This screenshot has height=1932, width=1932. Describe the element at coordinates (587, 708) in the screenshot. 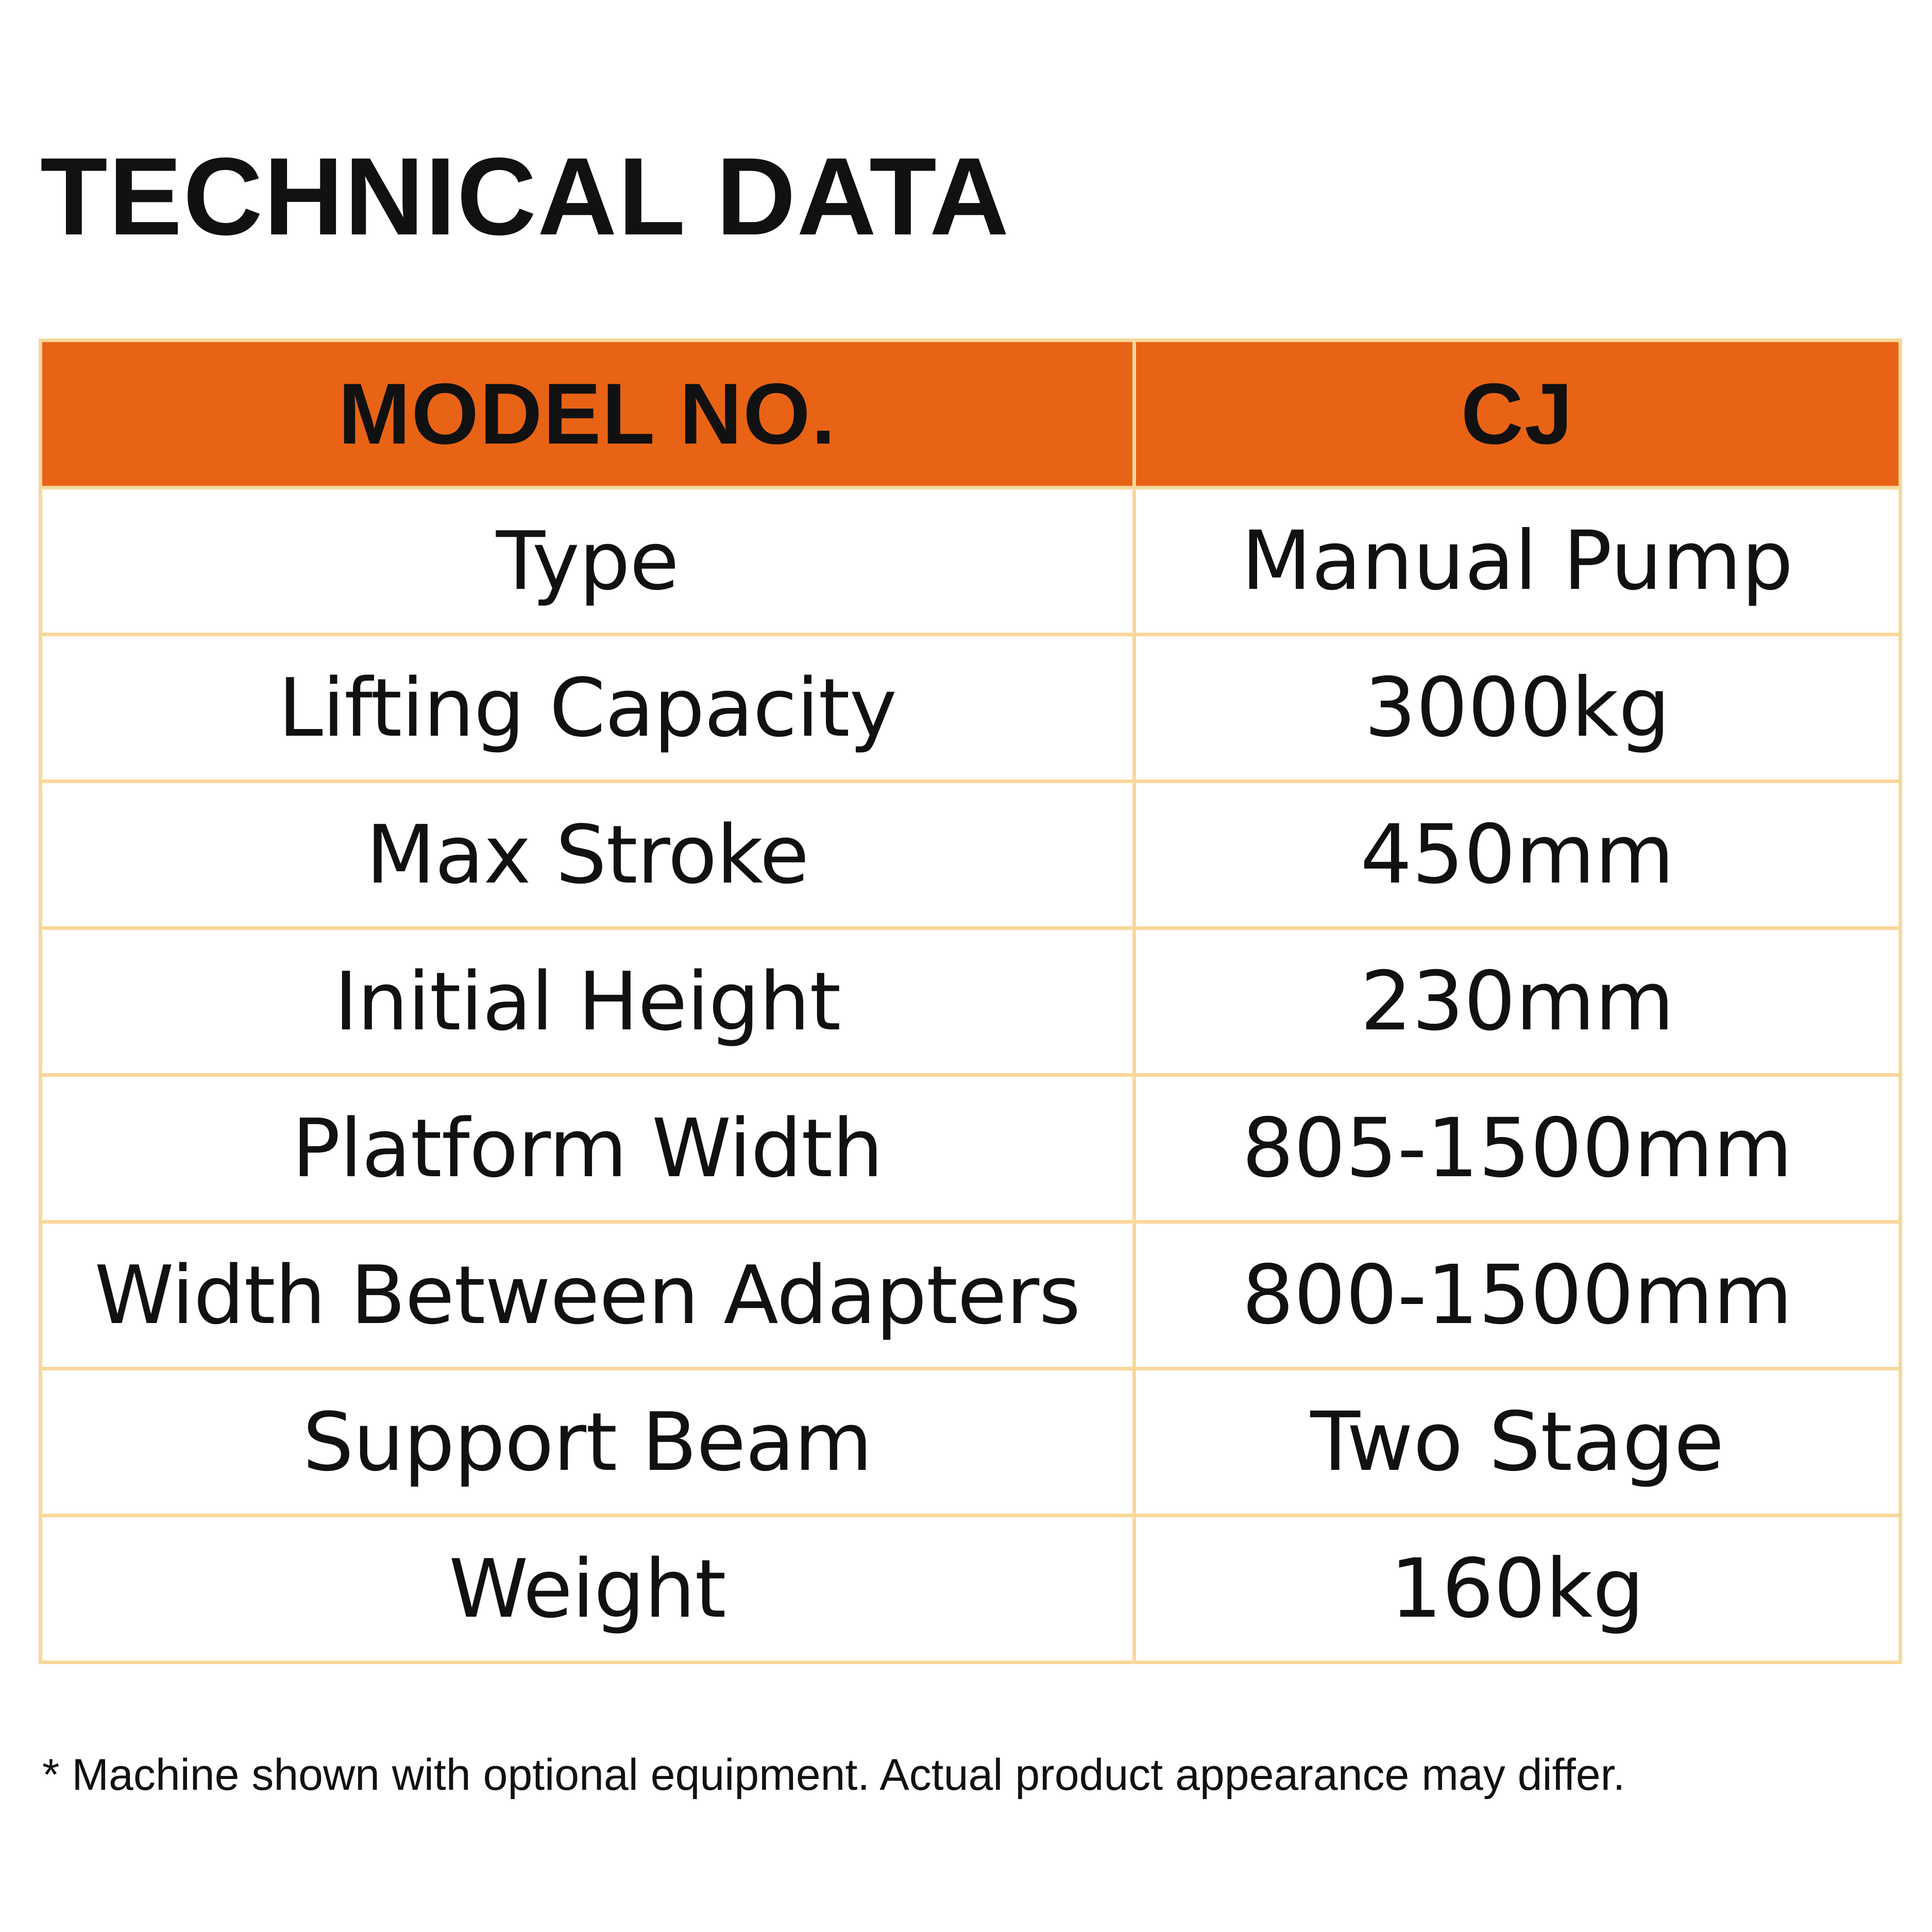

I see `spec-label: Lifting Capacity` at that location.